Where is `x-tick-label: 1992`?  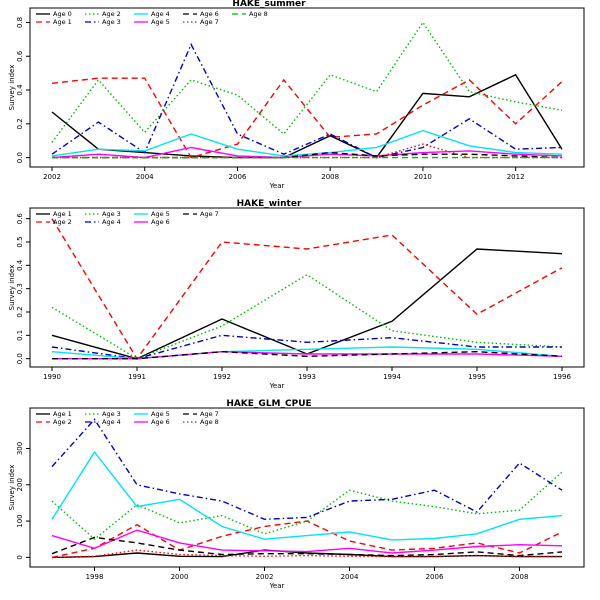
x-tick-label: 1992 is located at coordinates (222, 377).